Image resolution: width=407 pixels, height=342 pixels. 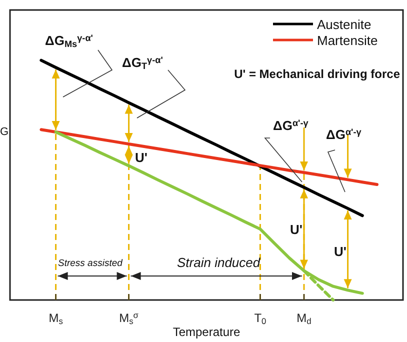 I want to click on x-axis-title: Temperature, so click(x=206, y=332).